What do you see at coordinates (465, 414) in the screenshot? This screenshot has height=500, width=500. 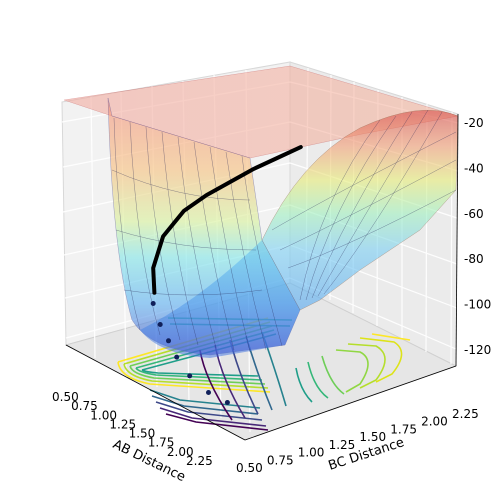 I see `y-tick-label: 2.25` at bounding box center [465, 414].